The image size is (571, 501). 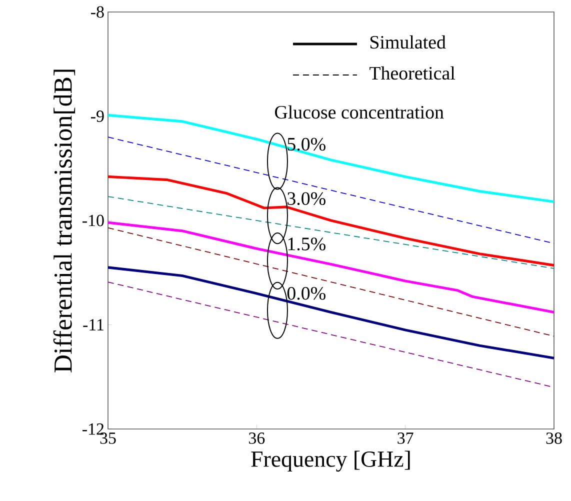 What do you see at coordinates (93, 429) in the screenshot?
I see `y-tick-label: -12` at bounding box center [93, 429].